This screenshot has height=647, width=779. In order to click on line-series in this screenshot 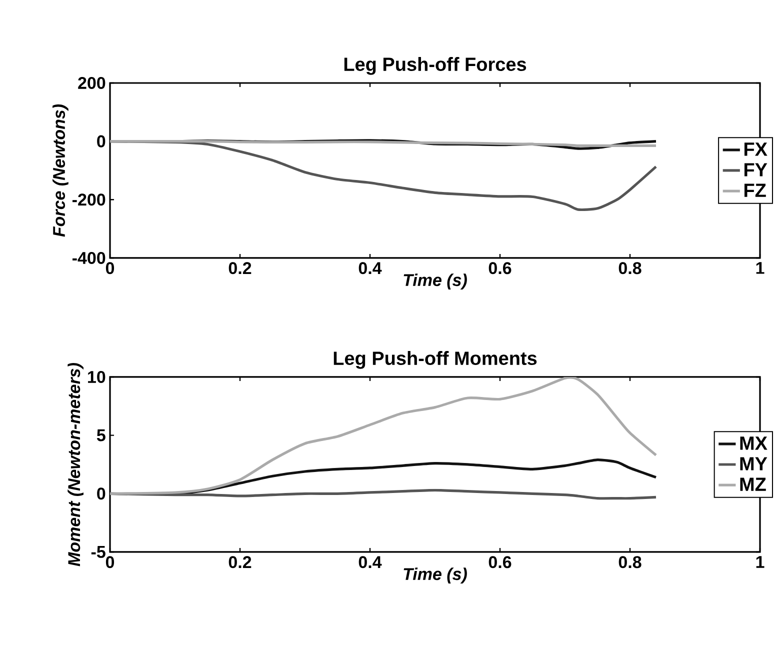, I will do `click(384, 435)`.